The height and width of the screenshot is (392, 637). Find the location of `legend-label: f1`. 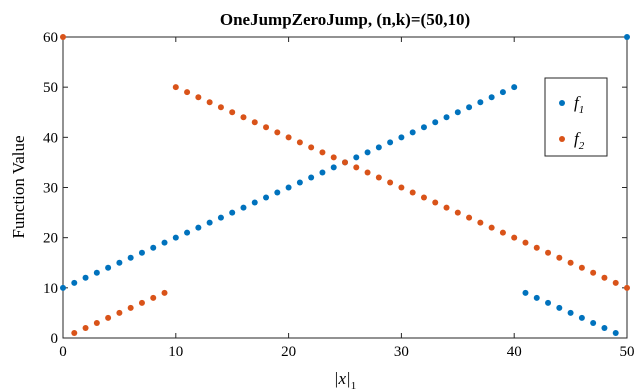

legend-label: f1 is located at coordinates (579, 104).